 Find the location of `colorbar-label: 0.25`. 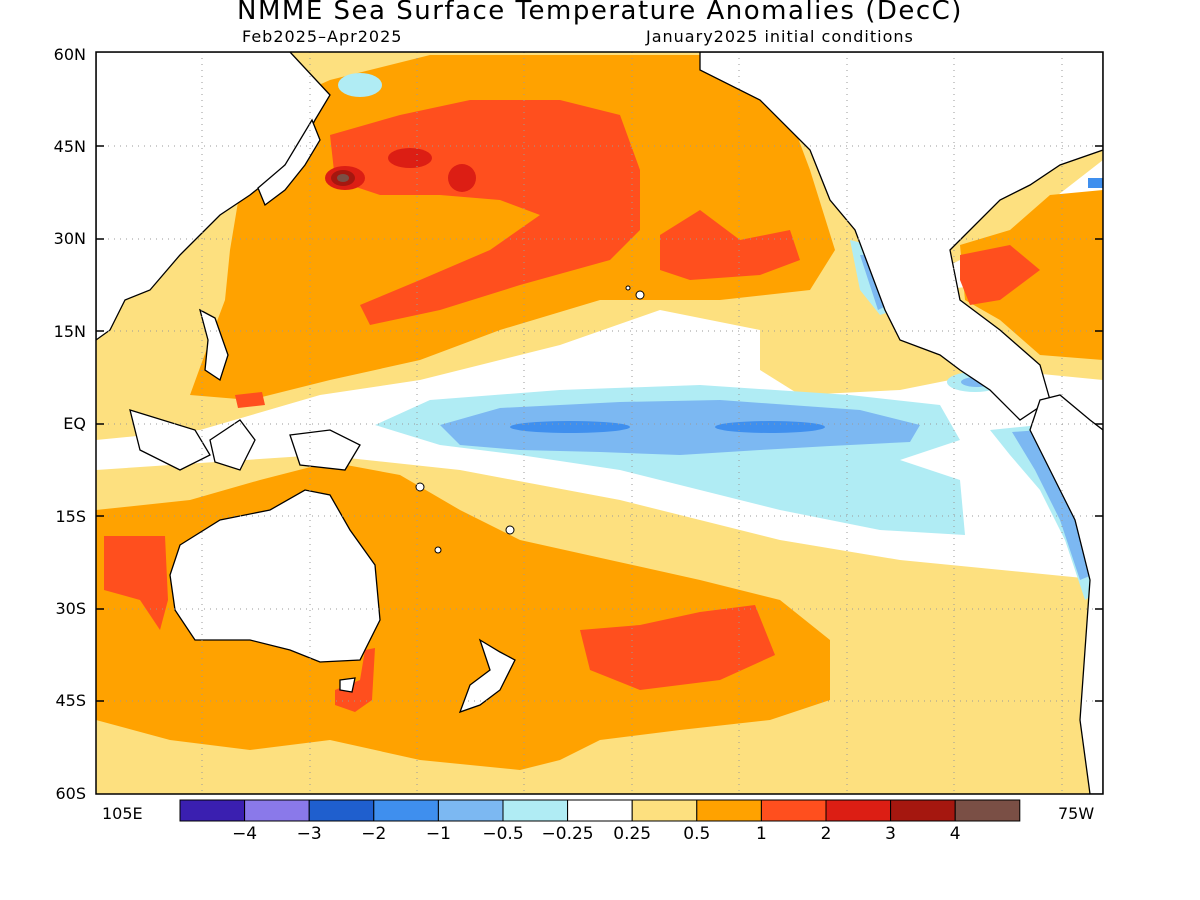

colorbar-label: 0.25 is located at coordinates (632, 834).